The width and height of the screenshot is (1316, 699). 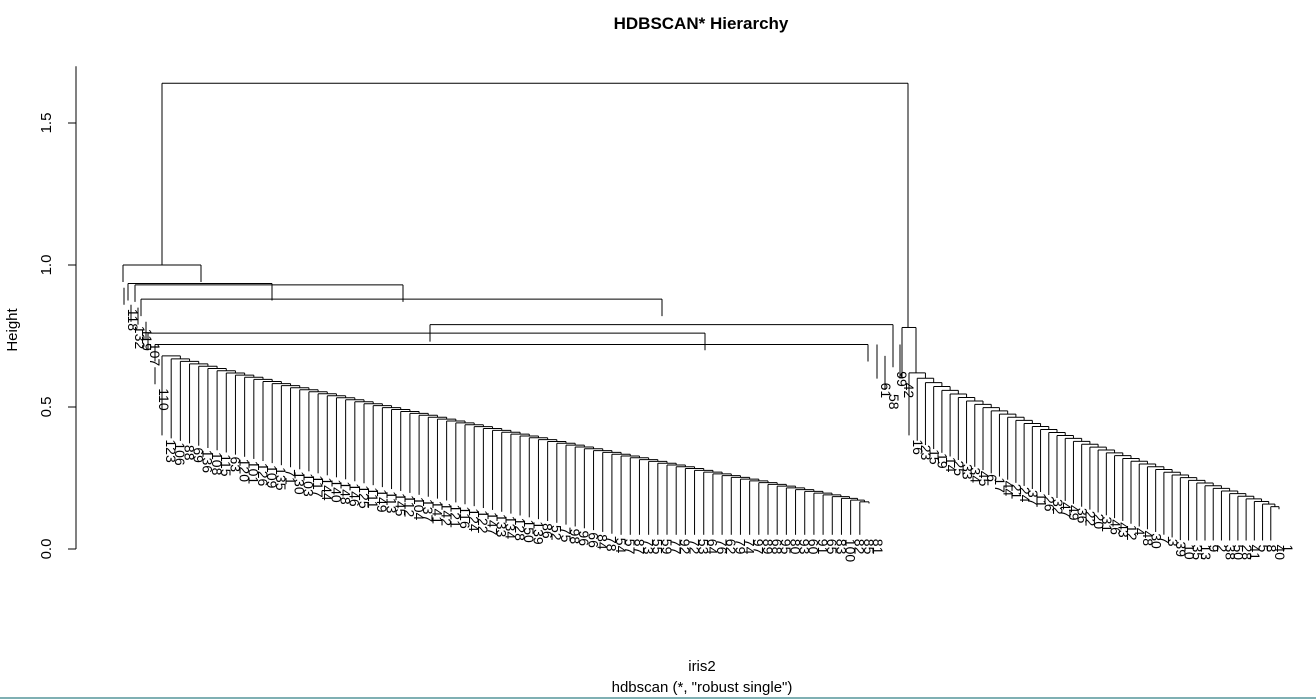 I want to click on leaf-label: 125, so click(x=364, y=497).